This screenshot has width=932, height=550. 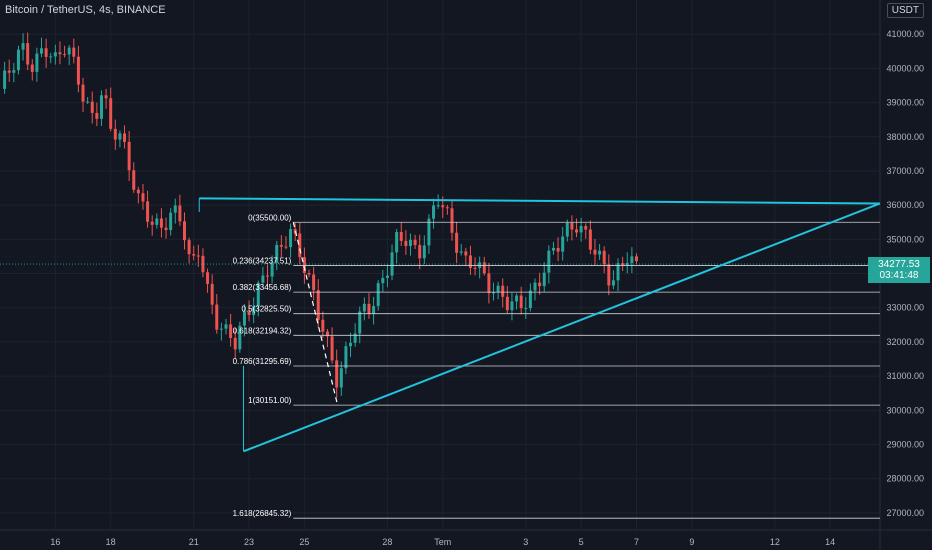 I want to click on x-tick-label: 25, so click(x=304, y=542).